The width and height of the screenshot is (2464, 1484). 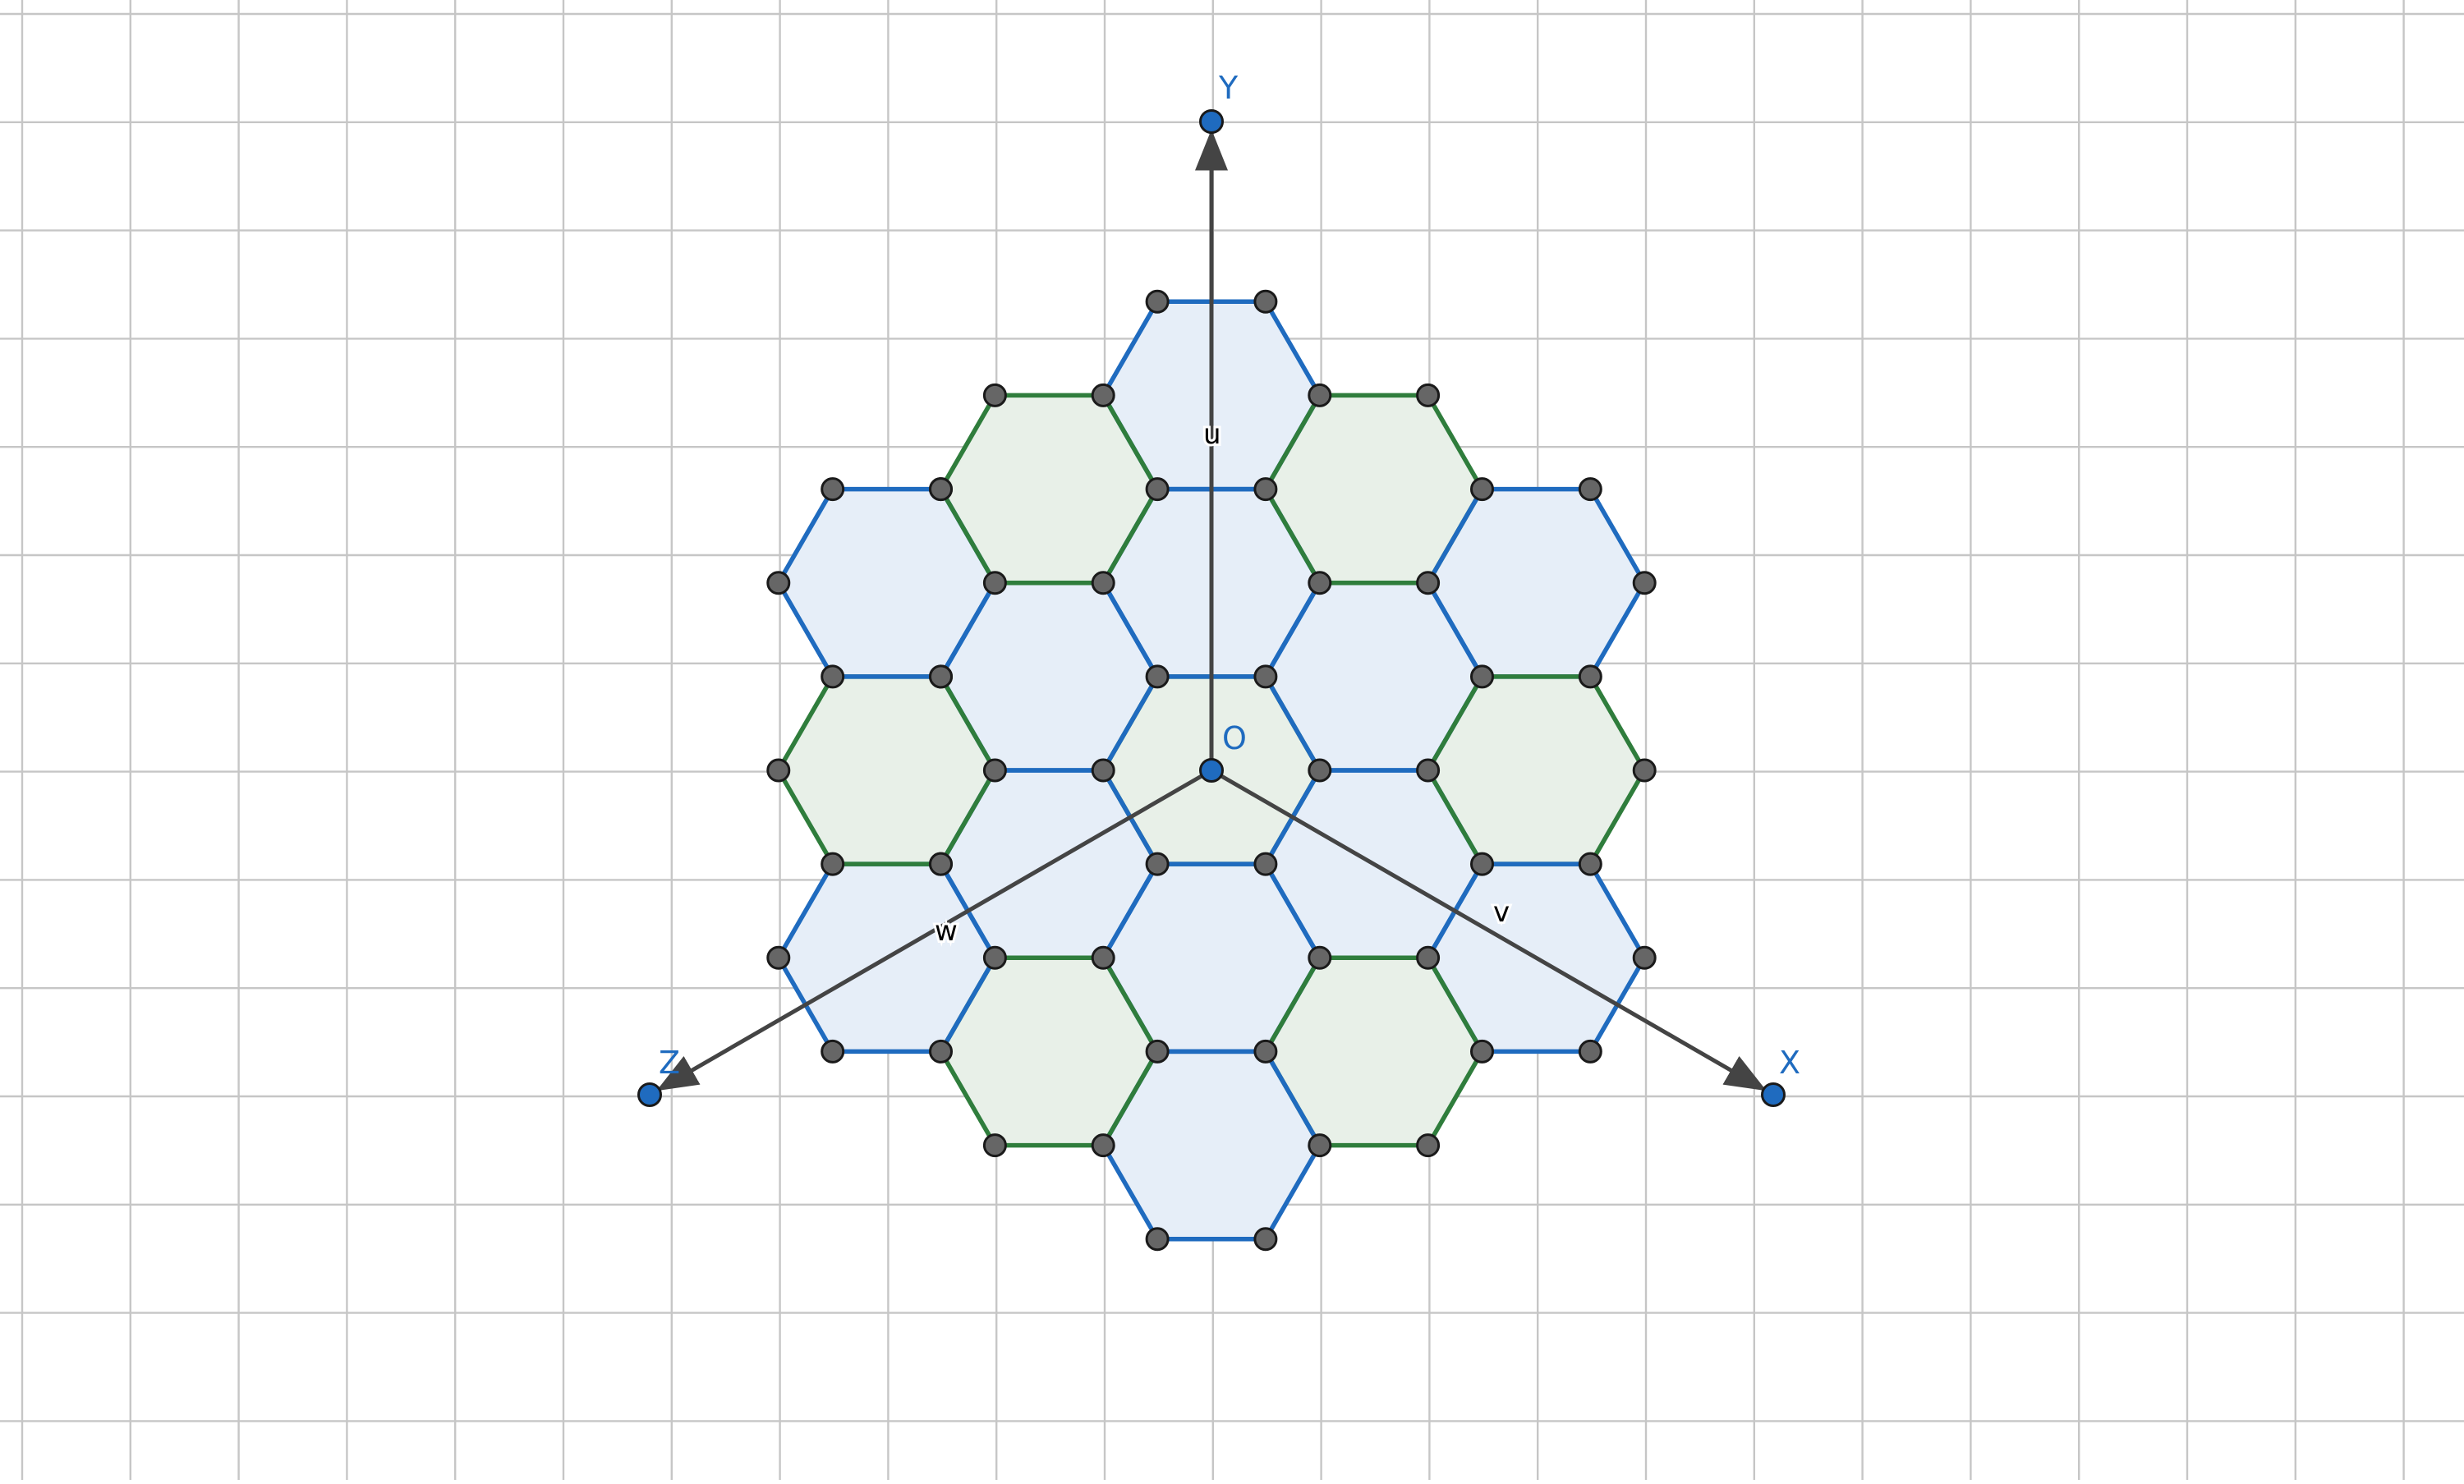 What do you see at coordinates (669, 1063) in the screenshot?
I see `point-label-Z: Z` at bounding box center [669, 1063].